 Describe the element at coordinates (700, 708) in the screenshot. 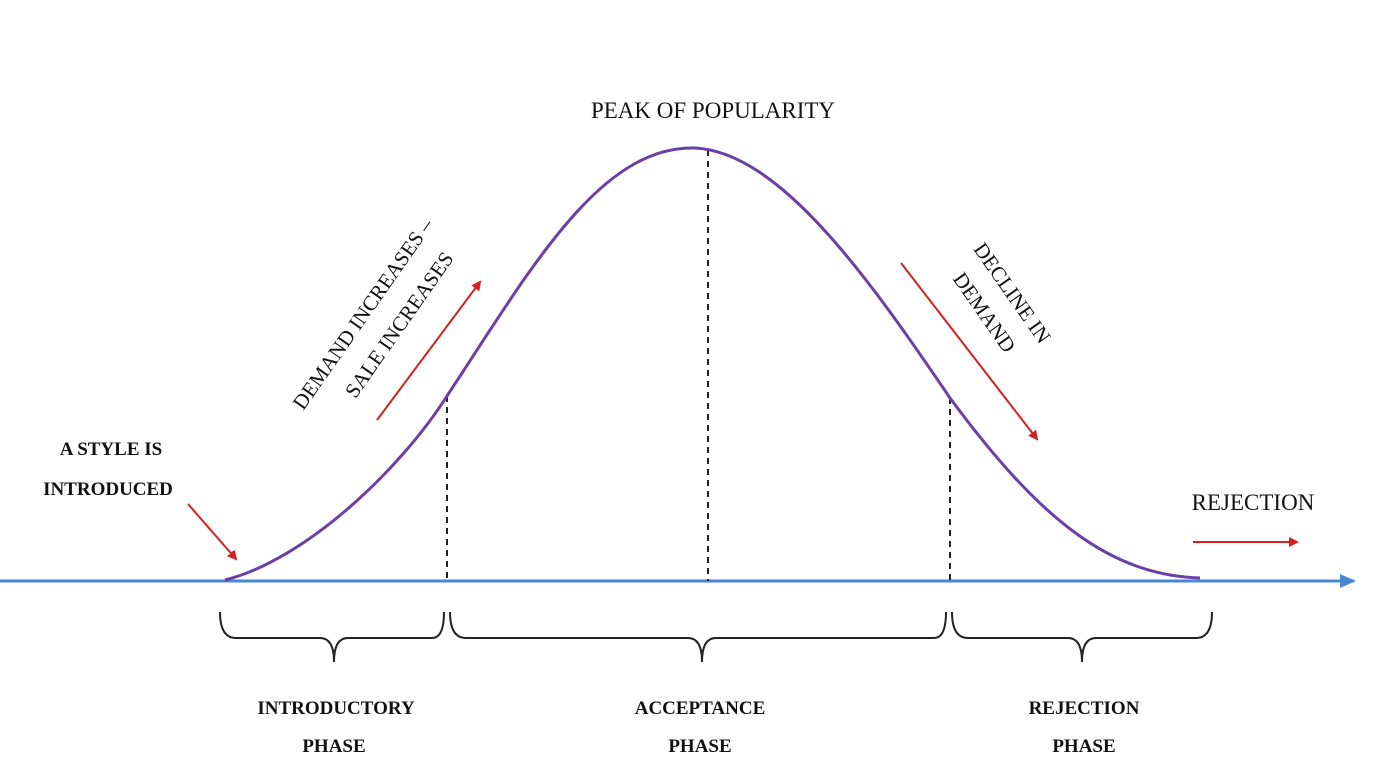

I see `acceptance-phase-label-line1: ACCEPTANCE` at that location.